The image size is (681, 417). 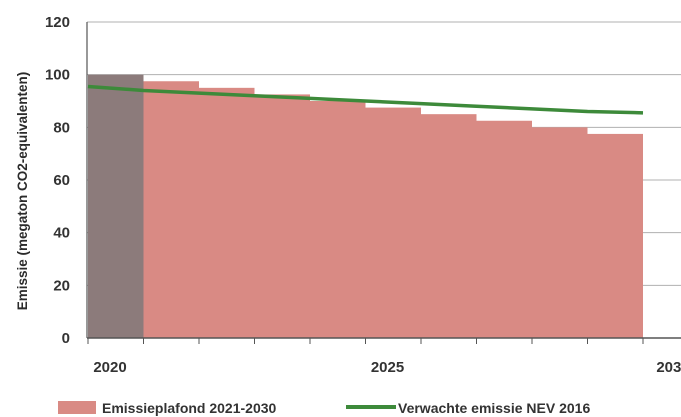 I want to click on bar-2020, so click(x=116, y=206).